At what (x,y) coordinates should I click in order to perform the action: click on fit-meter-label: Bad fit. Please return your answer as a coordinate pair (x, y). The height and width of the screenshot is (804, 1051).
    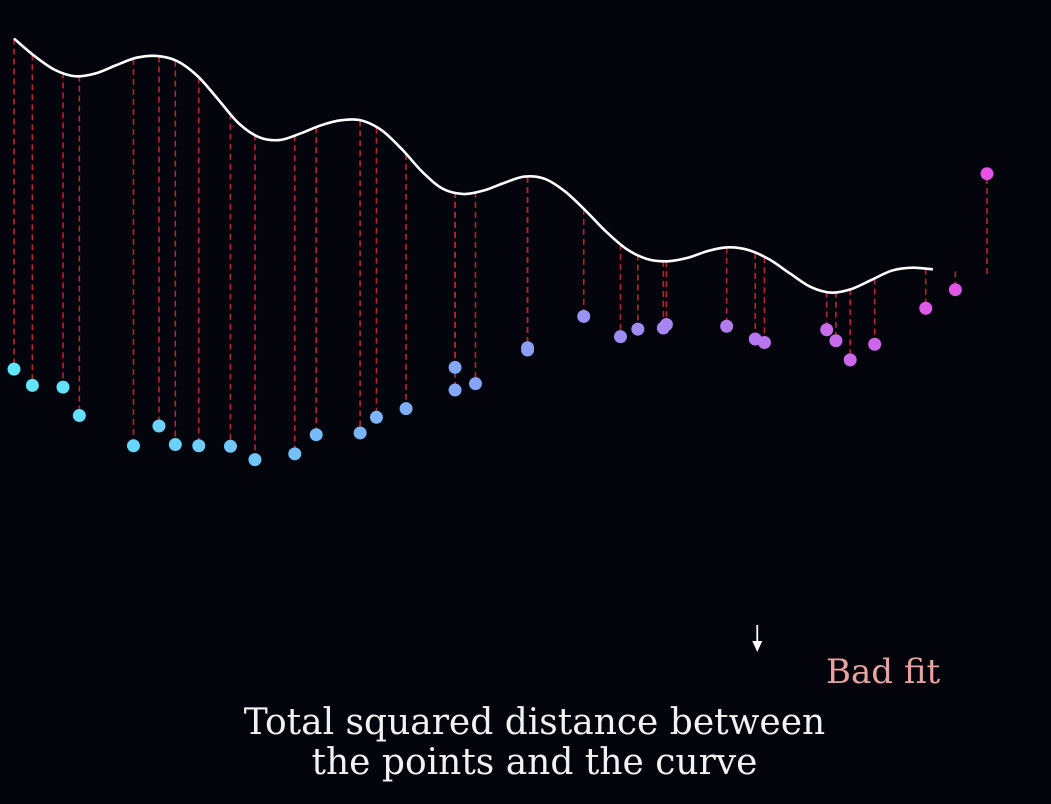
    Looking at the image, I should click on (883, 672).